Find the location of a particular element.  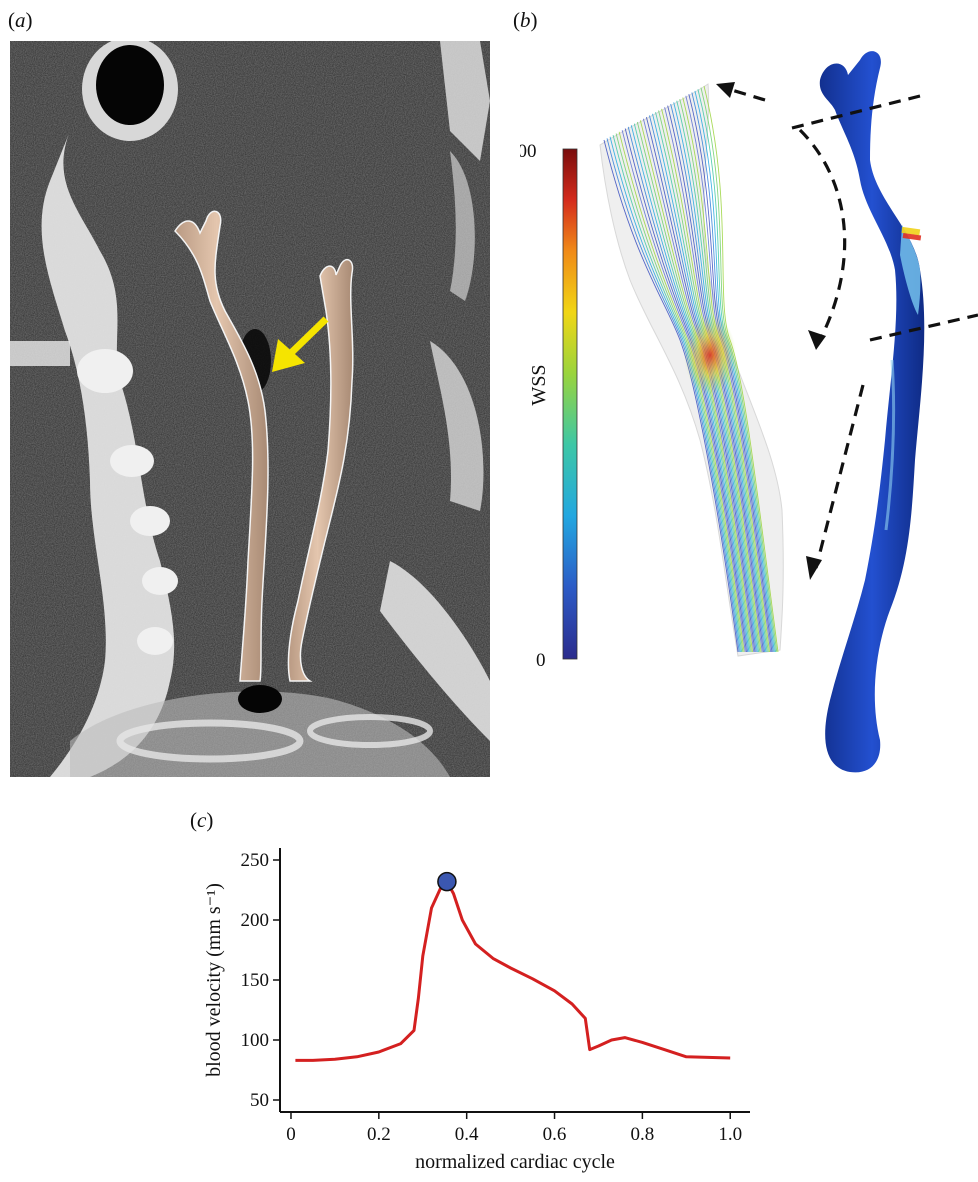

x-tick-label: 1.0 is located at coordinates (730, 1134).